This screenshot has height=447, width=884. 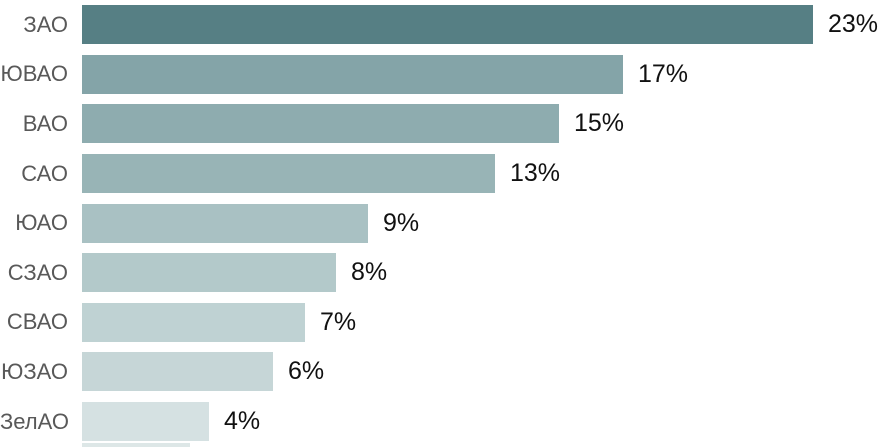 I want to click on category-label: СЗАО, so click(x=37, y=272).